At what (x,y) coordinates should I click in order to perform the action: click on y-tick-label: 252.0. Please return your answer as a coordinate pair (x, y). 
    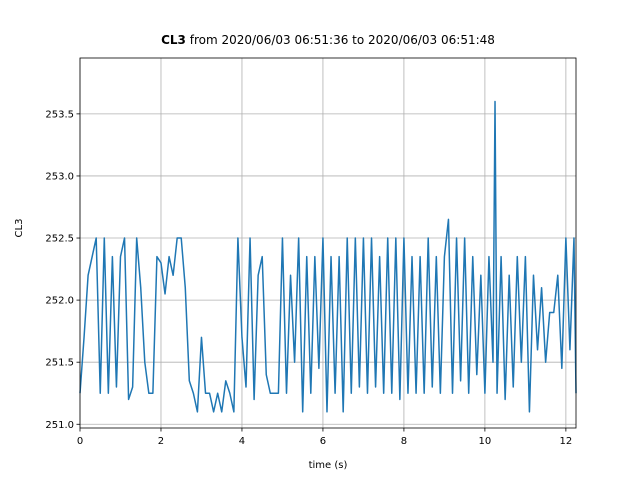
    Looking at the image, I should click on (59, 301).